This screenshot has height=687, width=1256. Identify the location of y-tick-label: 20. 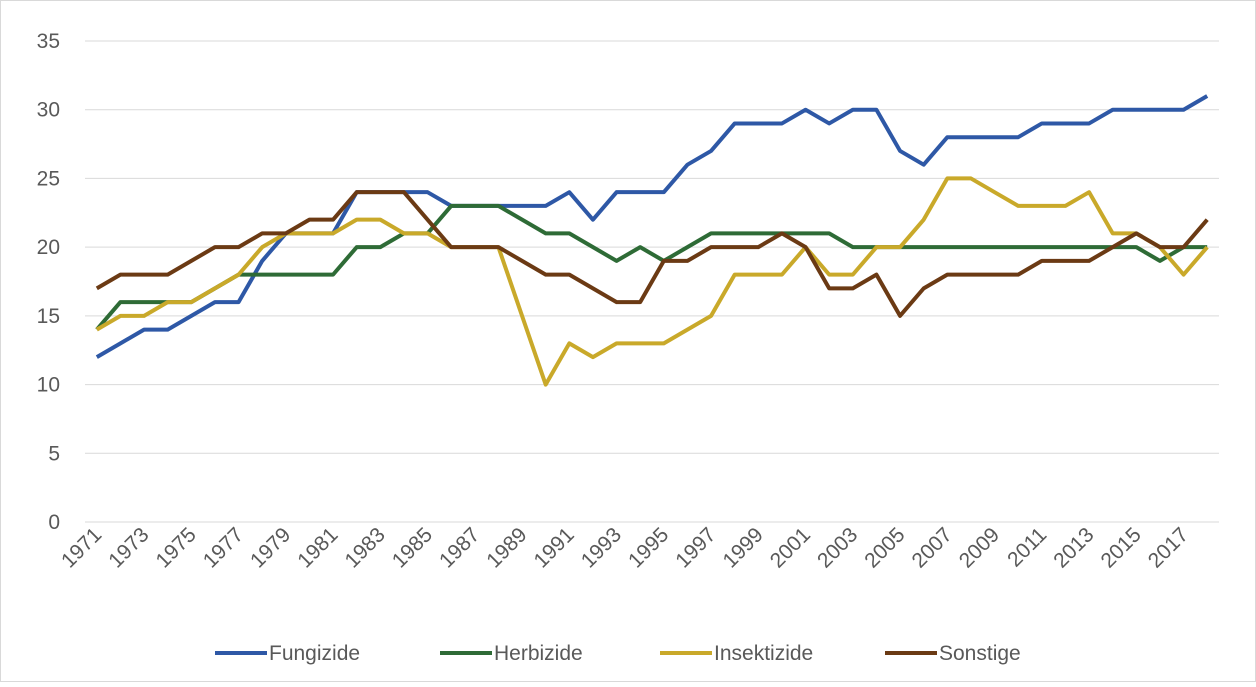
(48, 247).